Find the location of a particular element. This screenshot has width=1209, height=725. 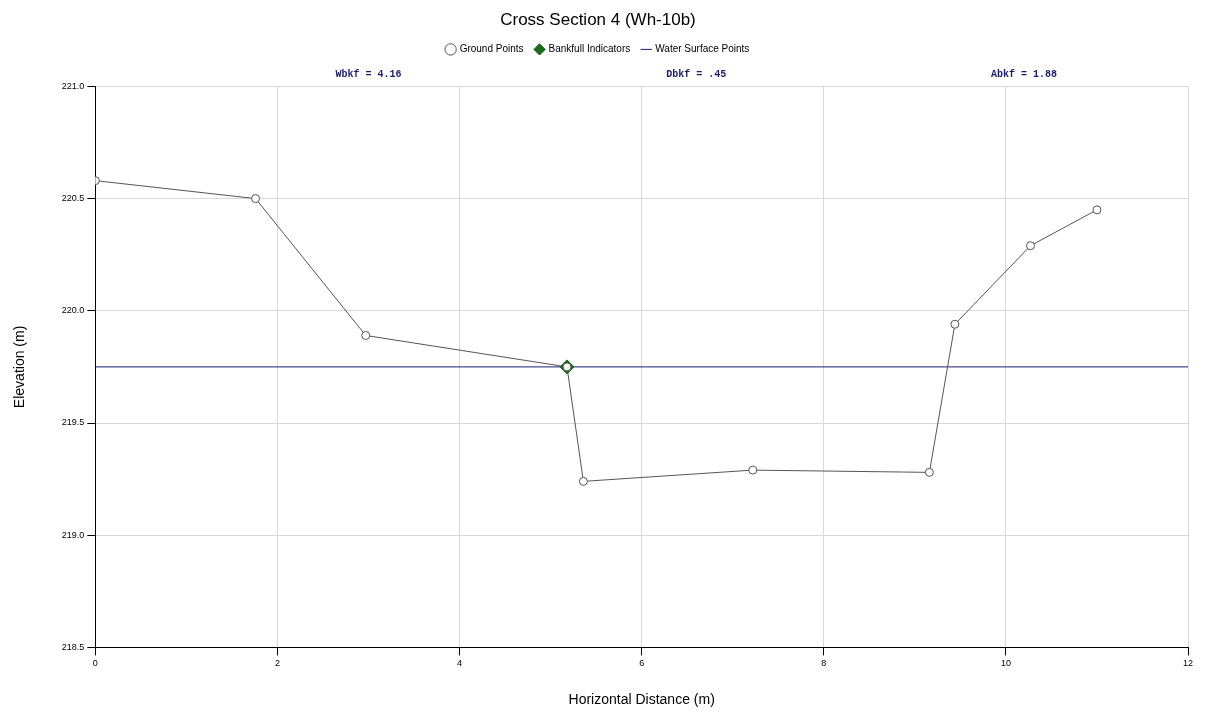

text: Dbkf = .45 is located at coordinates (696, 74).